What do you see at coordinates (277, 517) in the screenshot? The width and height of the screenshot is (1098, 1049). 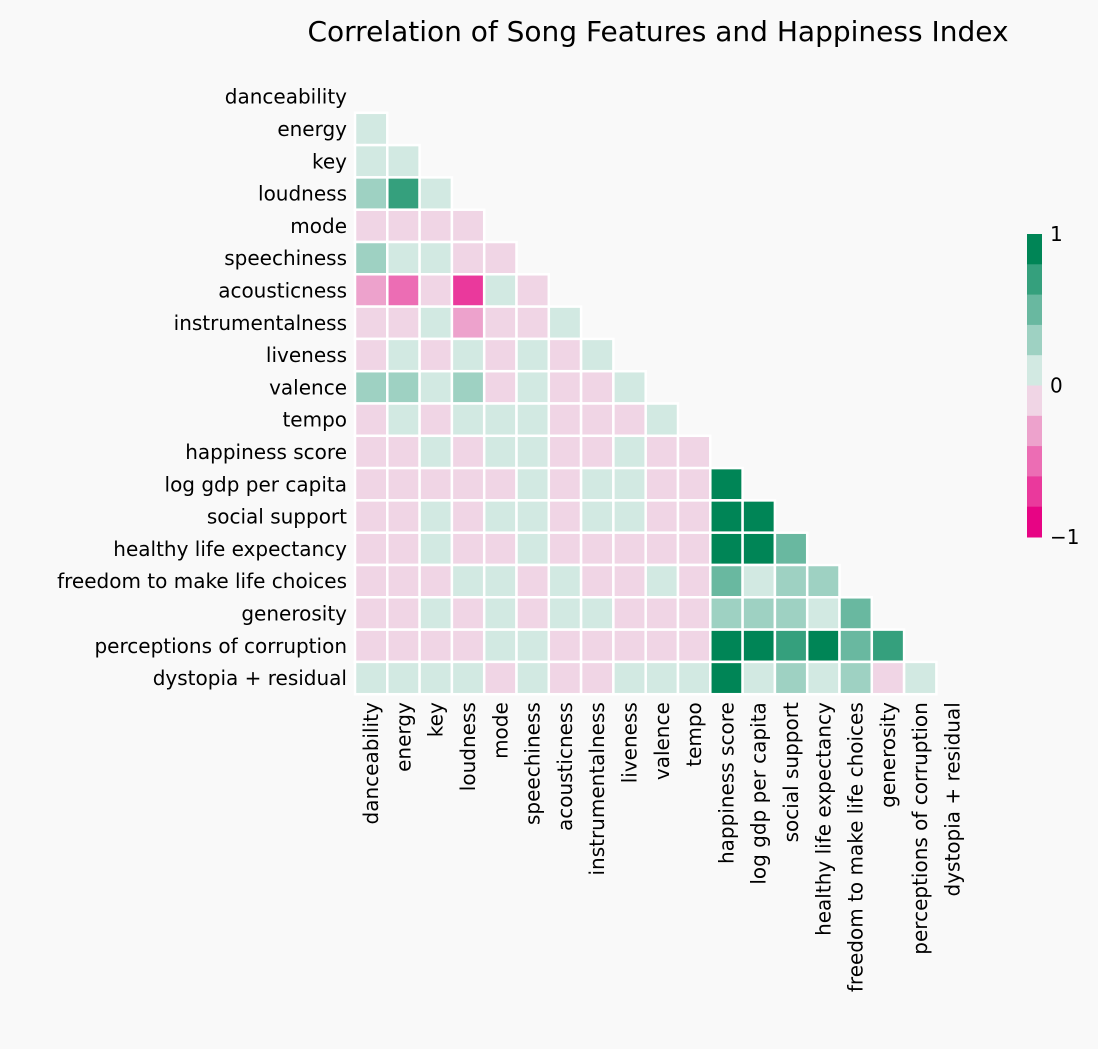 I see `y-tick-label: social support` at bounding box center [277, 517].